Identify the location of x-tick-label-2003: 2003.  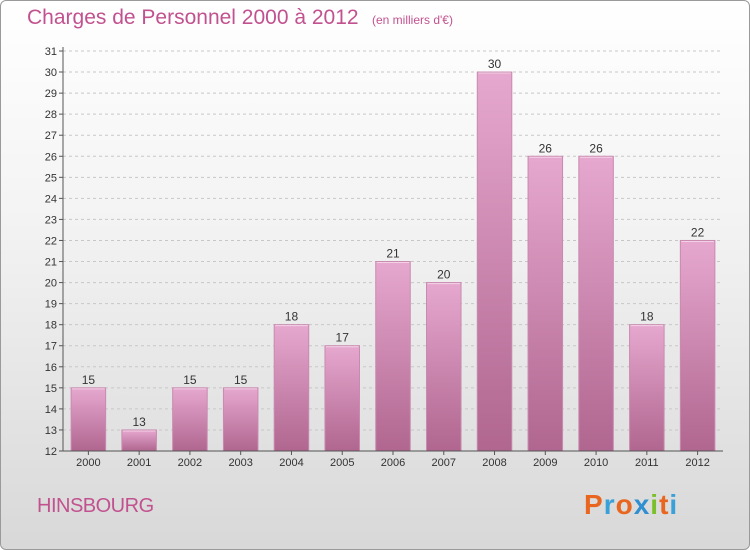
(240, 463).